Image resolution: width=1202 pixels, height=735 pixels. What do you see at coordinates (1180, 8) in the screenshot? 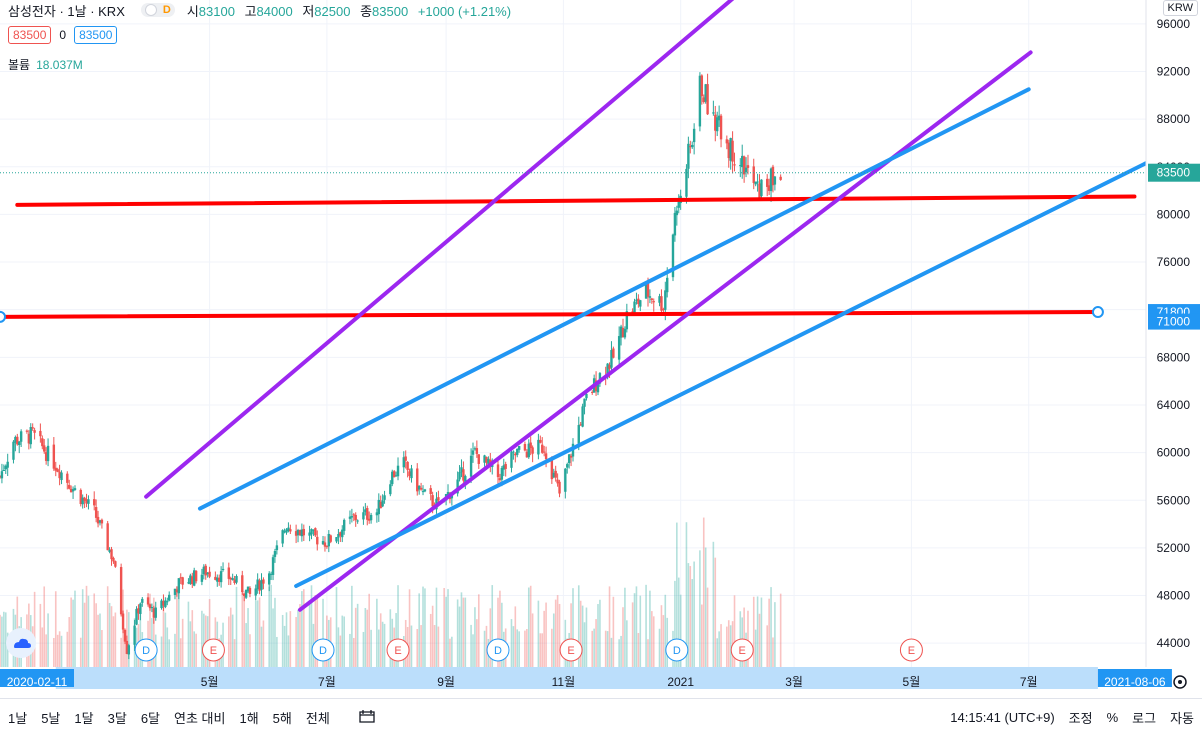
I see `currency-button: KRW` at bounding box center [1180, 8].